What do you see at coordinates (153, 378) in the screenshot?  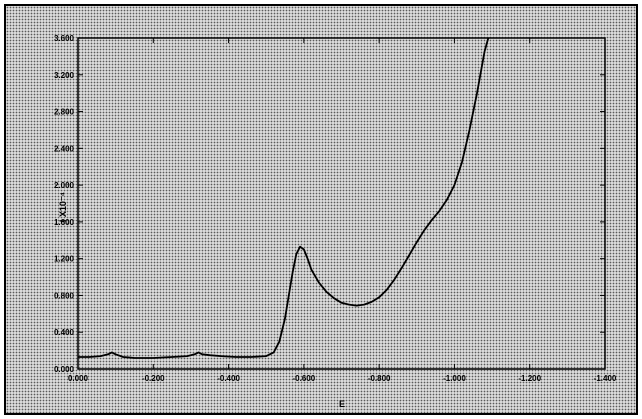 I see `x-tick-label: -0.200` at bounding box center [153, 378].